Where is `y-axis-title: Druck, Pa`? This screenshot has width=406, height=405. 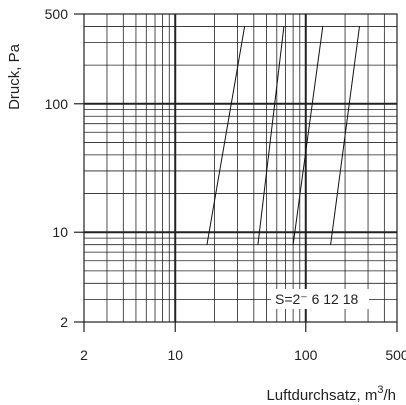 y-axis-title: Druck, Pa is located at coordinates (14, 76).